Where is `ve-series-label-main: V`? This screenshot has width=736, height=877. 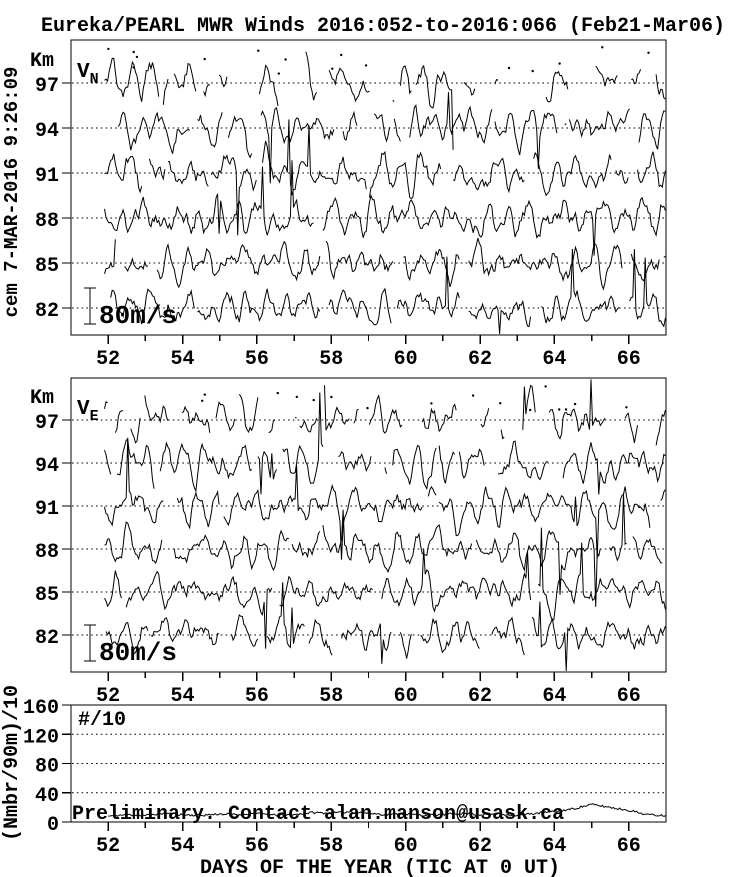
ve-series-label-main: V is located at coordinates (83, 409).